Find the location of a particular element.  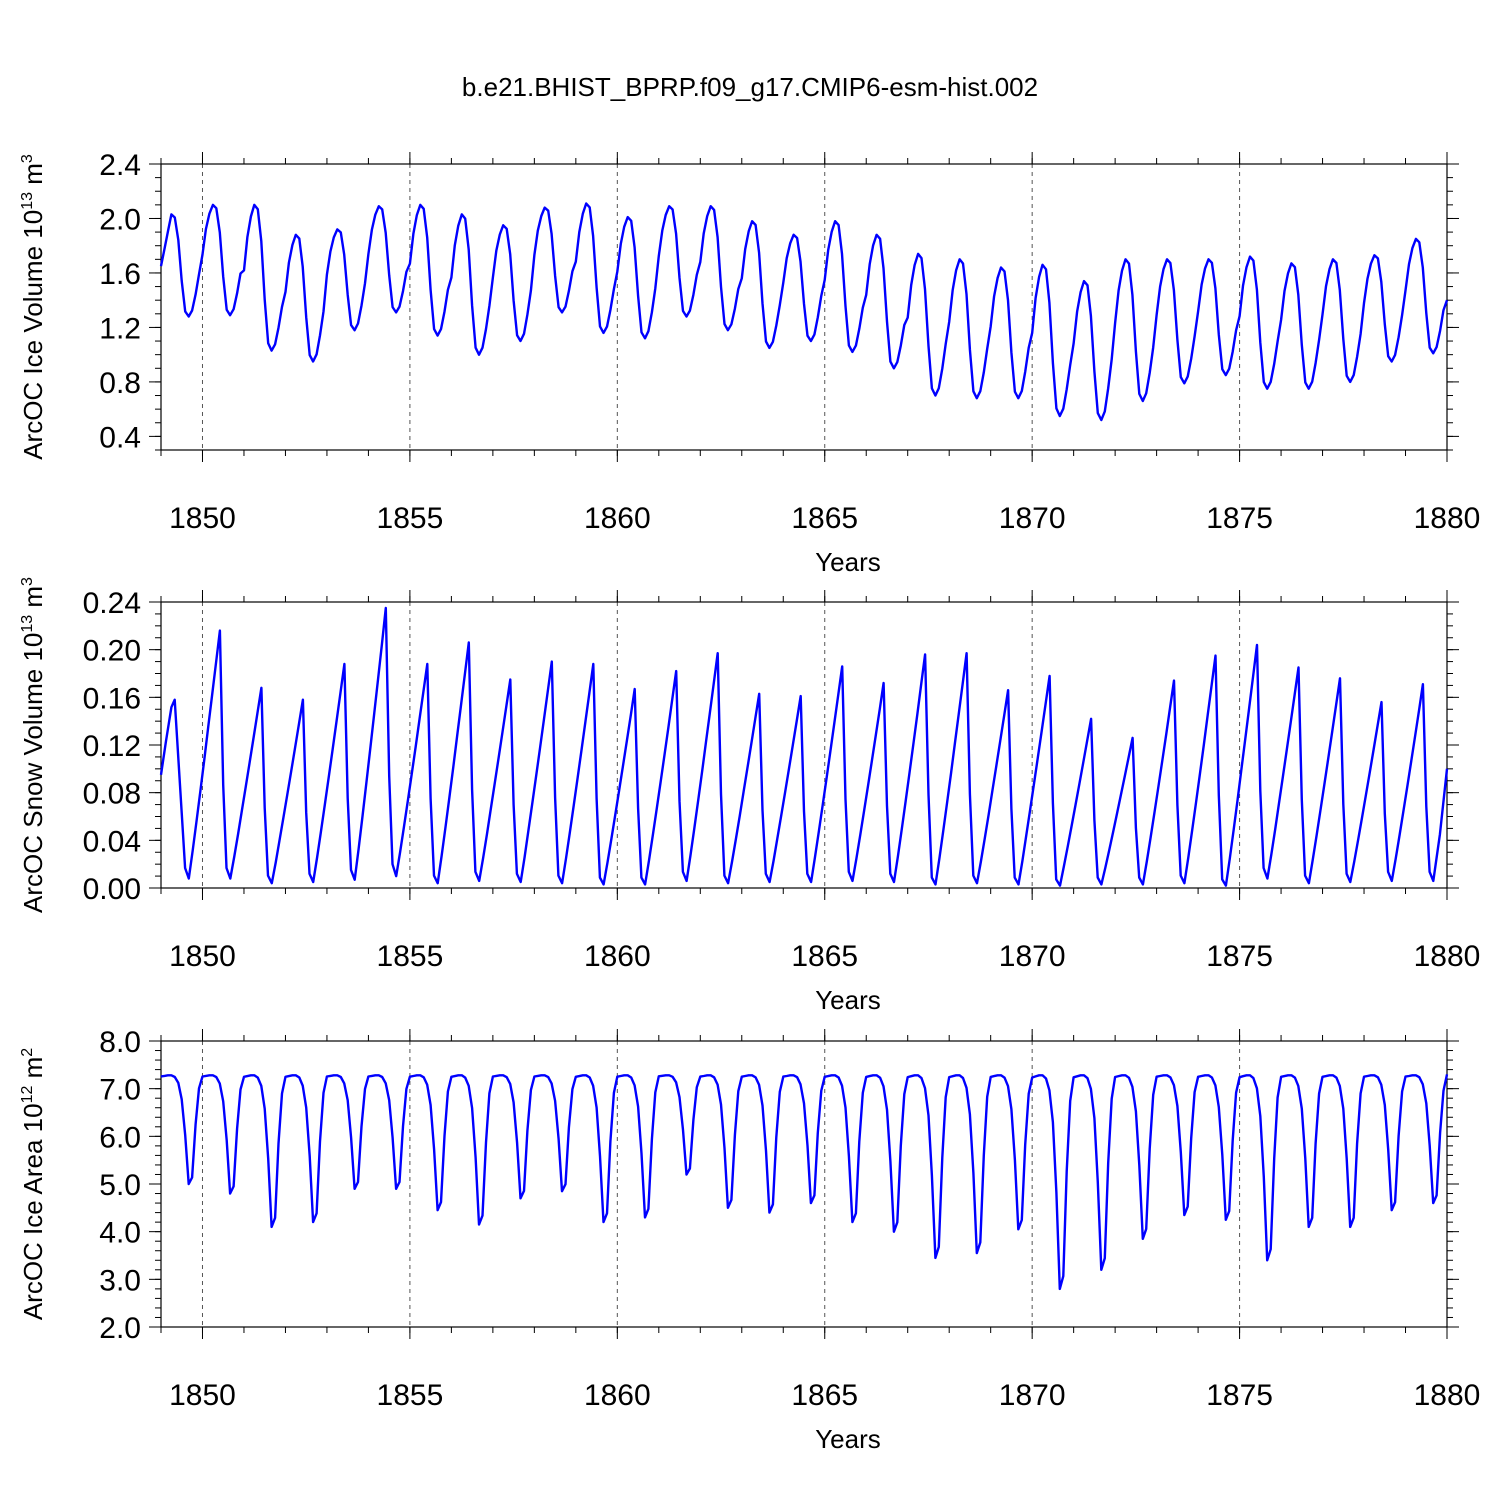

y-tick-label: 0.24 is located at coordinates (112, 603).